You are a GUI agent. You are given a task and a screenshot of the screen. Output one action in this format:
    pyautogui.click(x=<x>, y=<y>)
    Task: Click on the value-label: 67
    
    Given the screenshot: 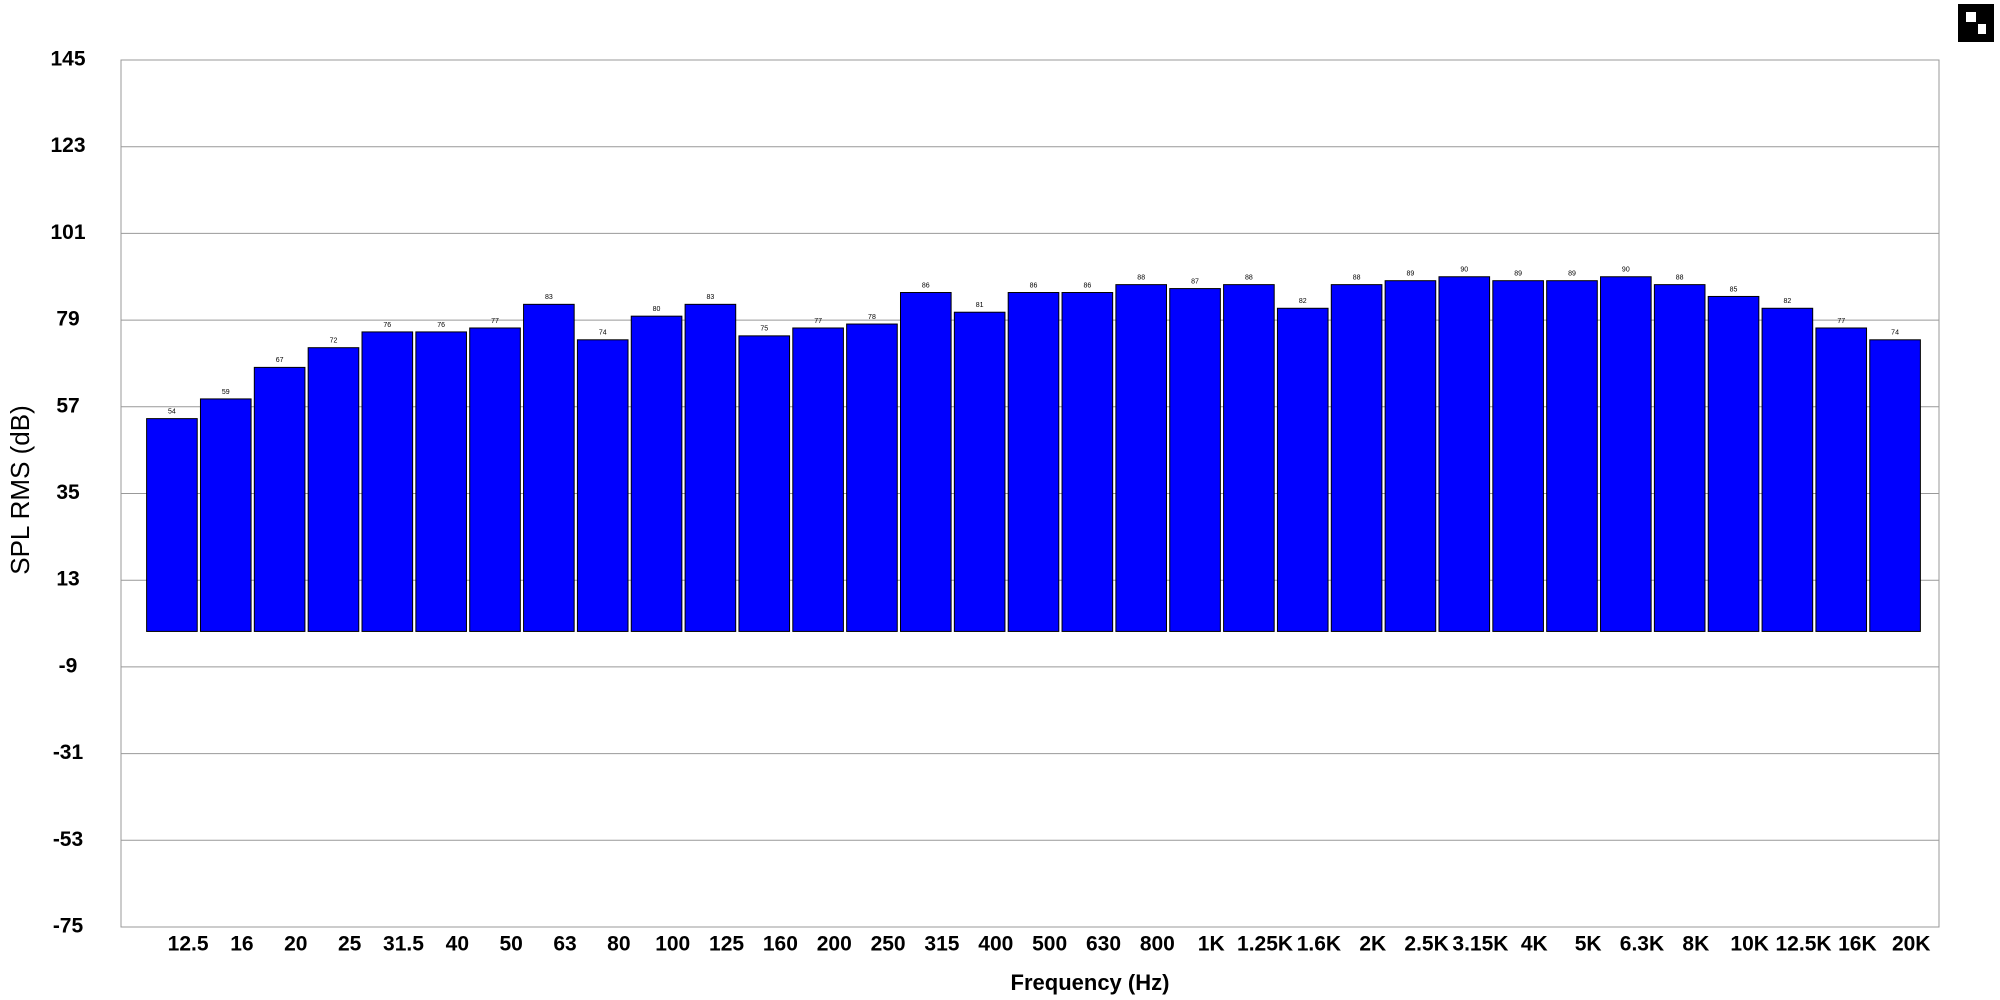 What is the action you would take?
    pyautogui.click(x=280, y=360)
    